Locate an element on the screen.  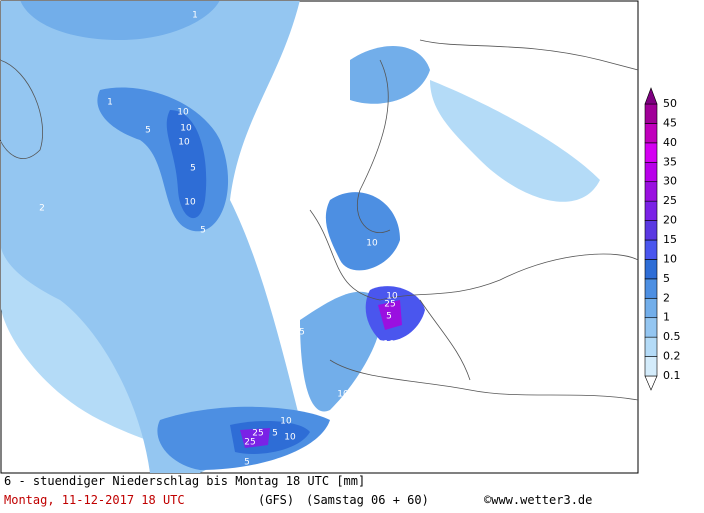
contour-label: 2 is located at coordinates (42, 209).